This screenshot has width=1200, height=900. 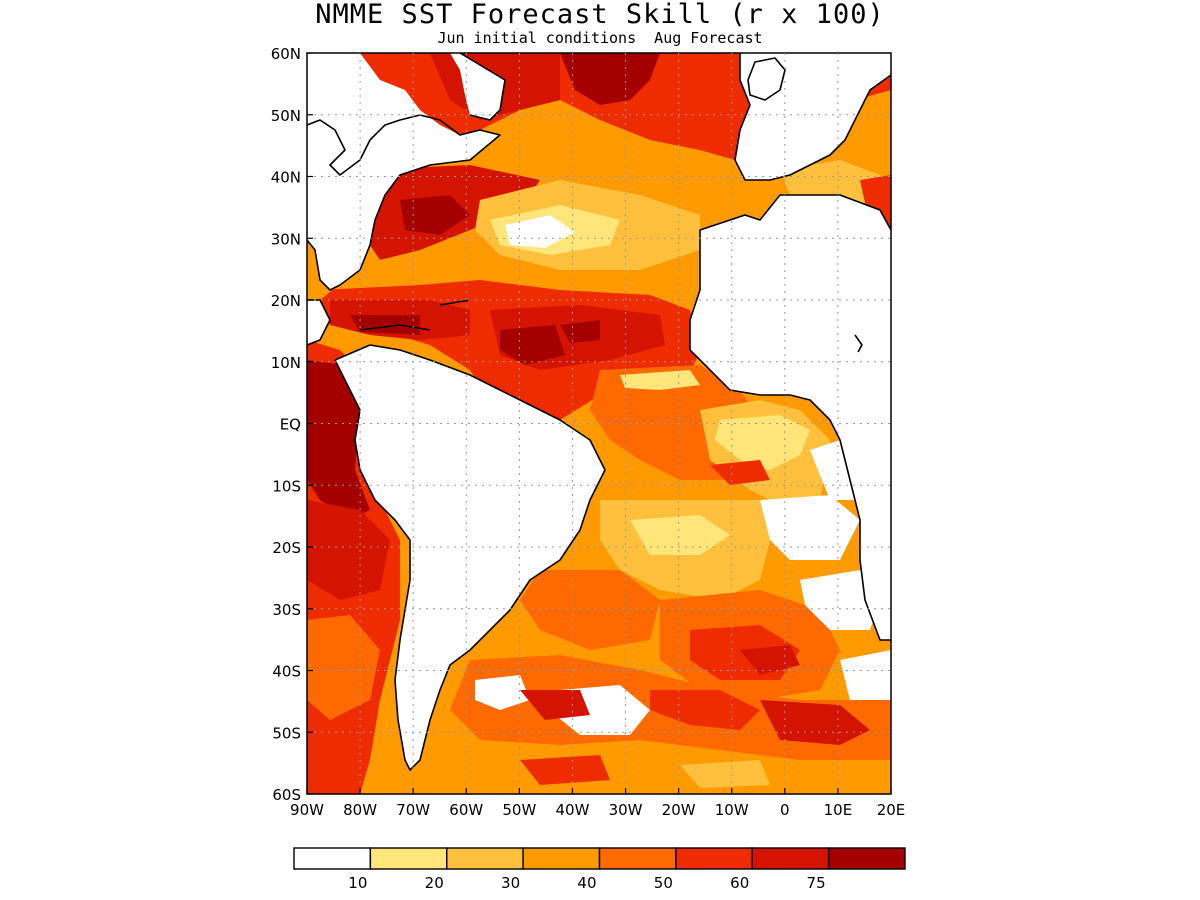 What do you see at coordinates (739, 883) in the screenshot?
I see `colorbar-label: 60` at bounding box center [739, 883].